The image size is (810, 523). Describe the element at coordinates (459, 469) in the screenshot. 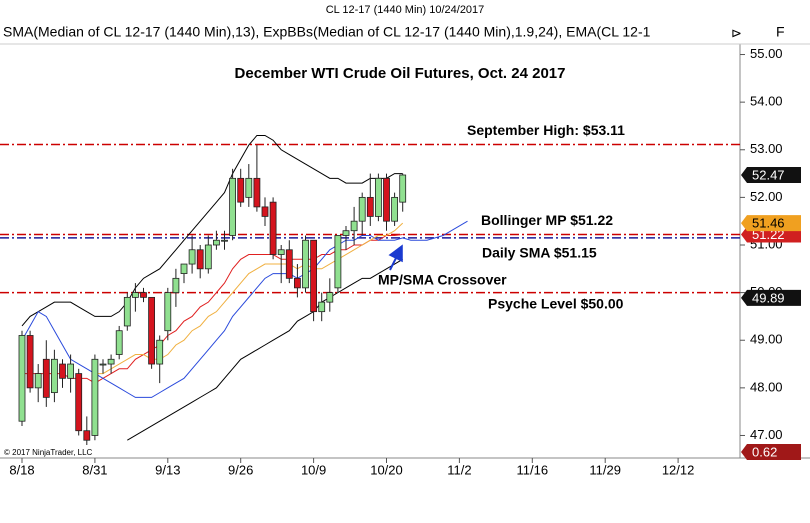

I see `x-tick-label: 11/2` at that location.